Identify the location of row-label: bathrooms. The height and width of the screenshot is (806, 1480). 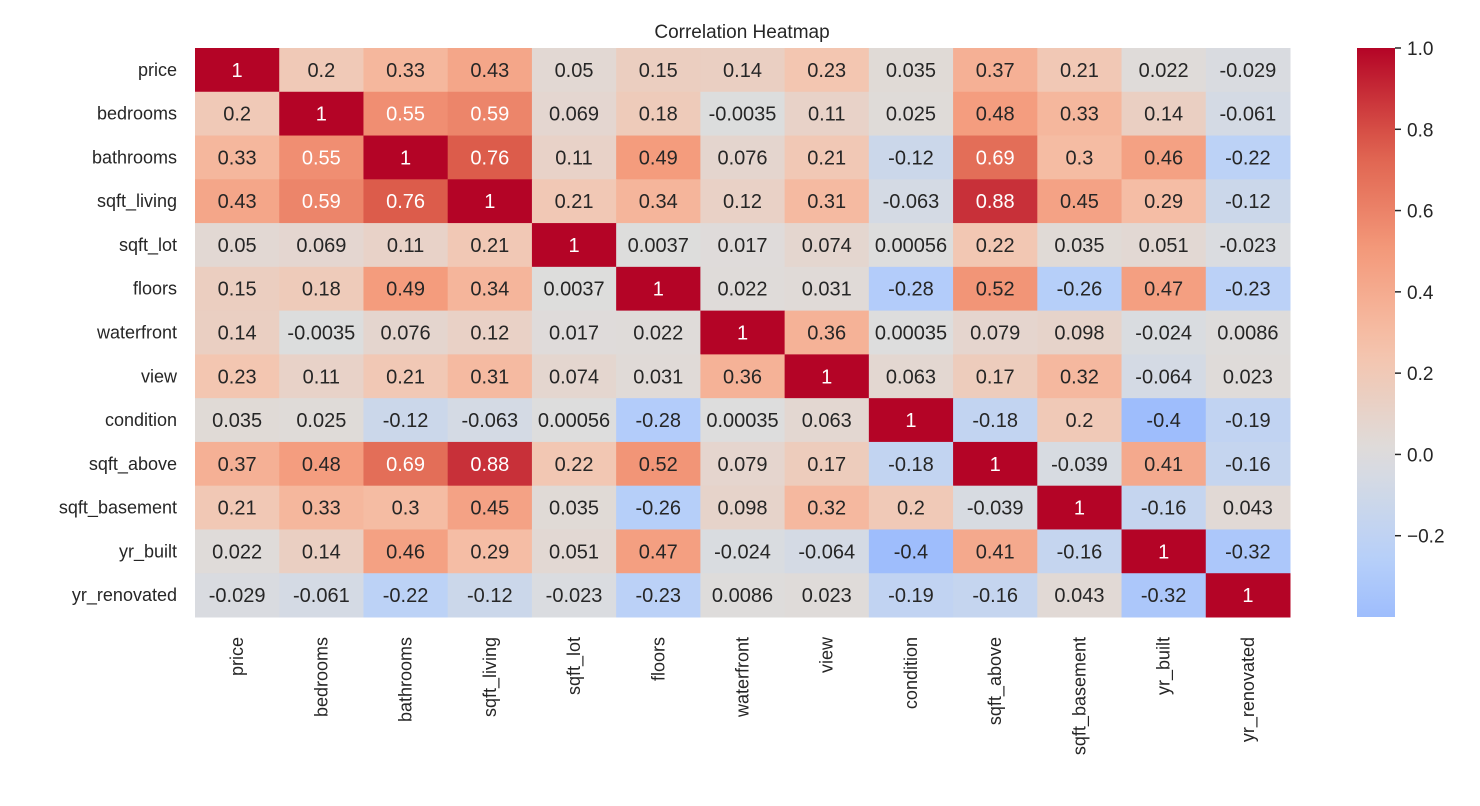
(134, 157).